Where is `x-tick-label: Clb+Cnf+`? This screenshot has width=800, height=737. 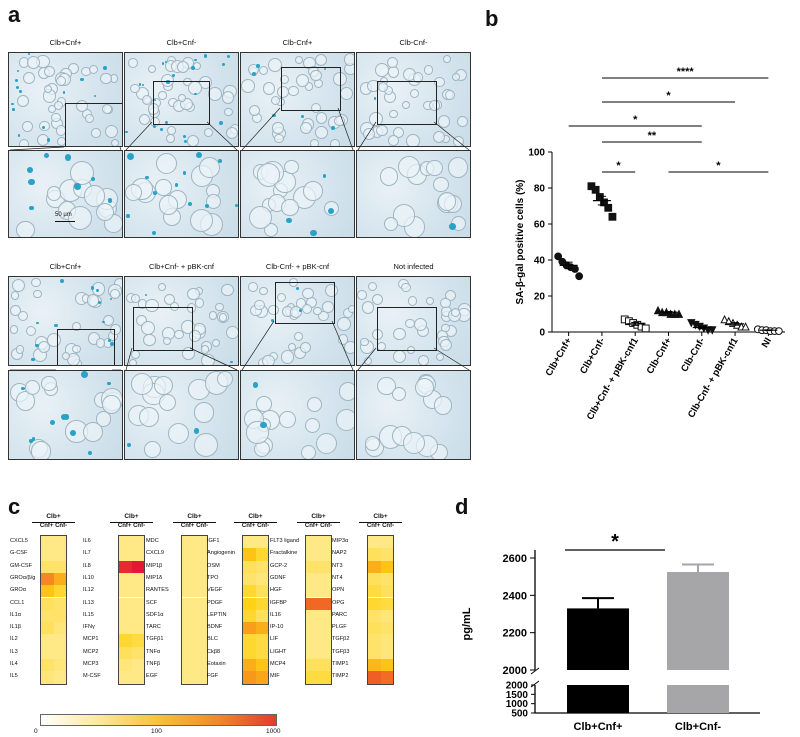
x-tick-label: Clb+Cnf+ is located at coordinates (598, 725).